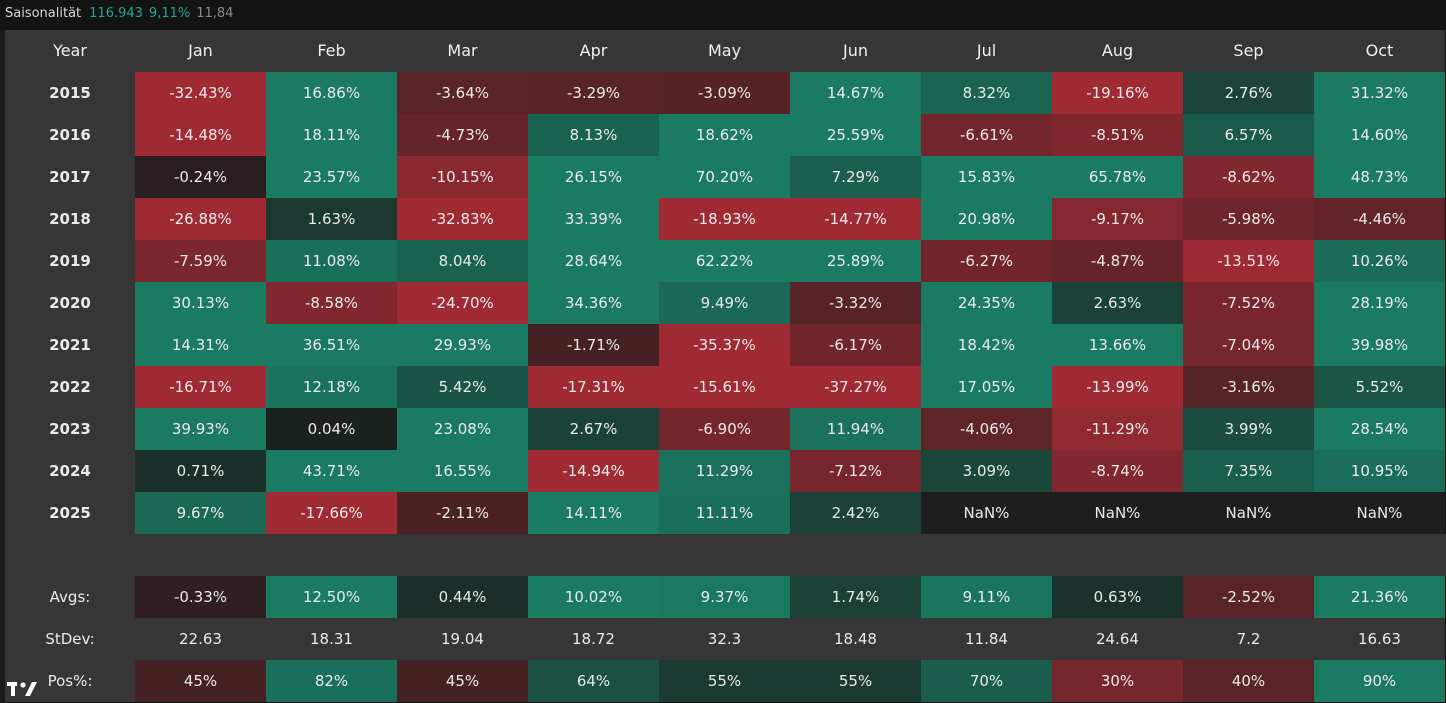 The width and height of the screenshot is (1446, 703). I want to click on return-cell: 11.11%, so click(724, 513).